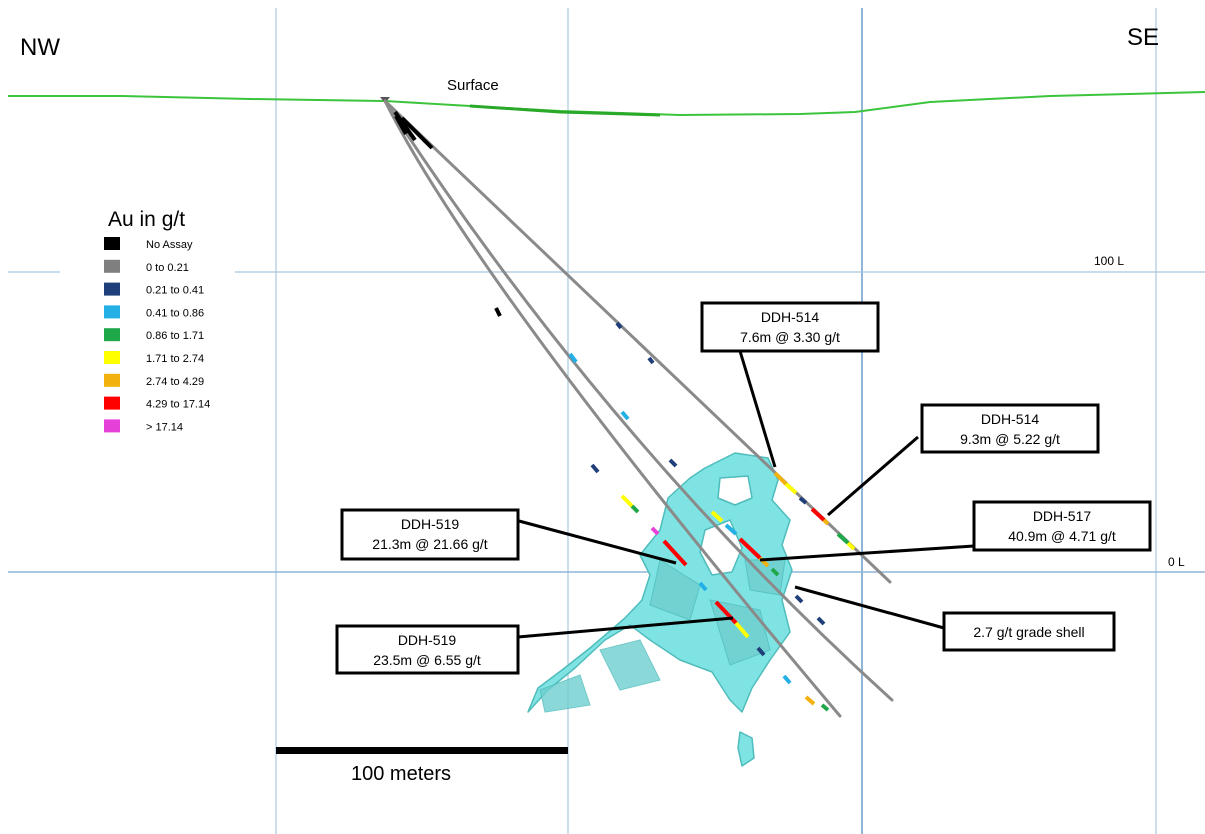 The width and height of the screenshot is (1205, 834). Describe the element at coordinates (169, 245) in the screenshot. I see `legend-label: No Assay` at that location.